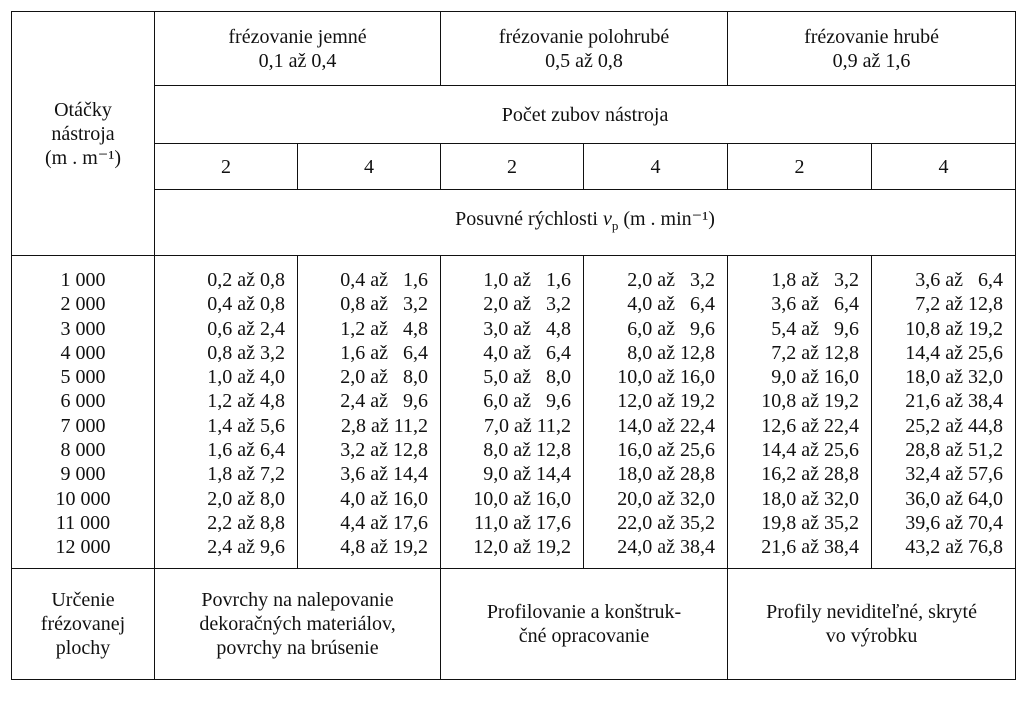 This screenshot has width=1023, height=726. What do you see at coordinates (815, 328) in the screenshot?
I see `feed-rate-col-5-row-3: 5,4 až 9,6` at bounding box center [815, 328].